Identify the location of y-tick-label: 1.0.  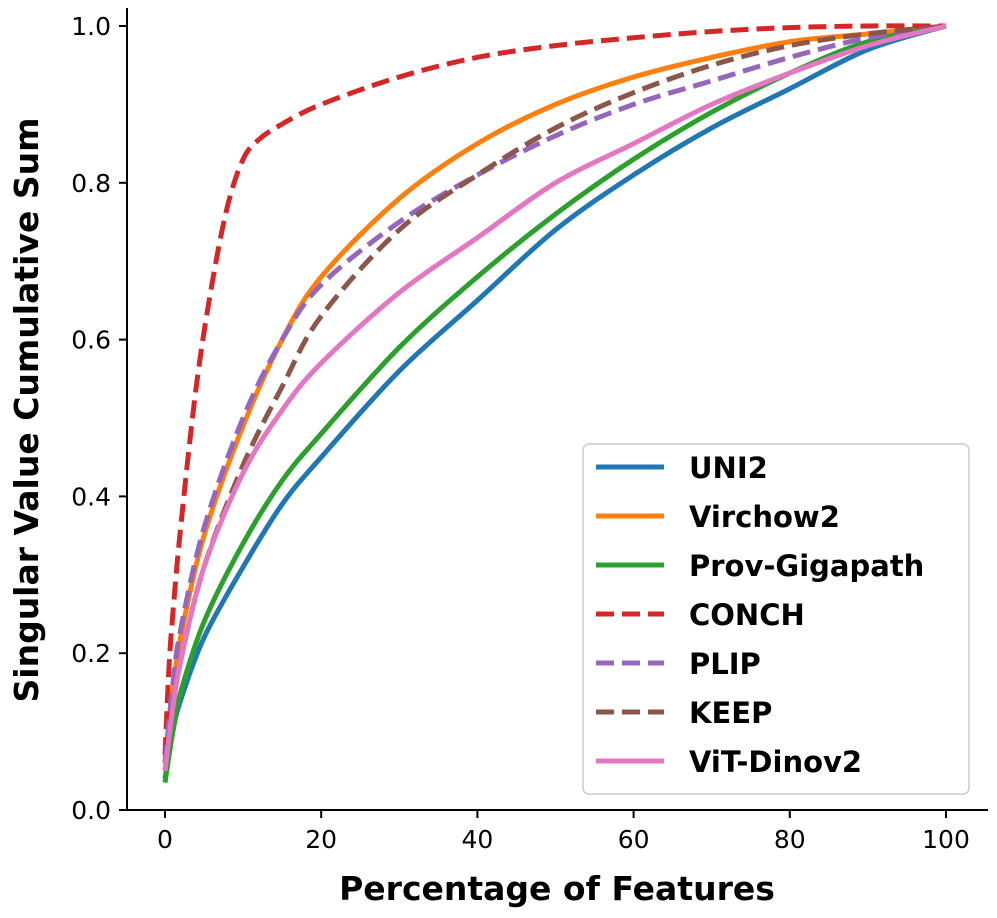
(91, 26).